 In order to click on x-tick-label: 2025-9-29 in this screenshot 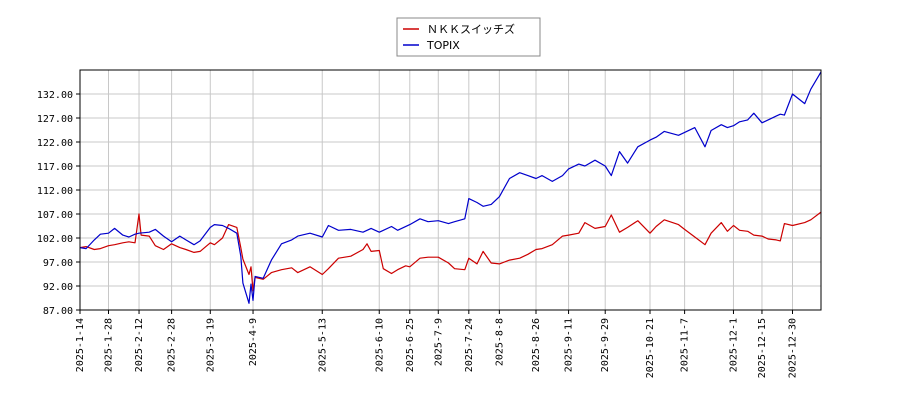, I will do `click(605, 345)`.